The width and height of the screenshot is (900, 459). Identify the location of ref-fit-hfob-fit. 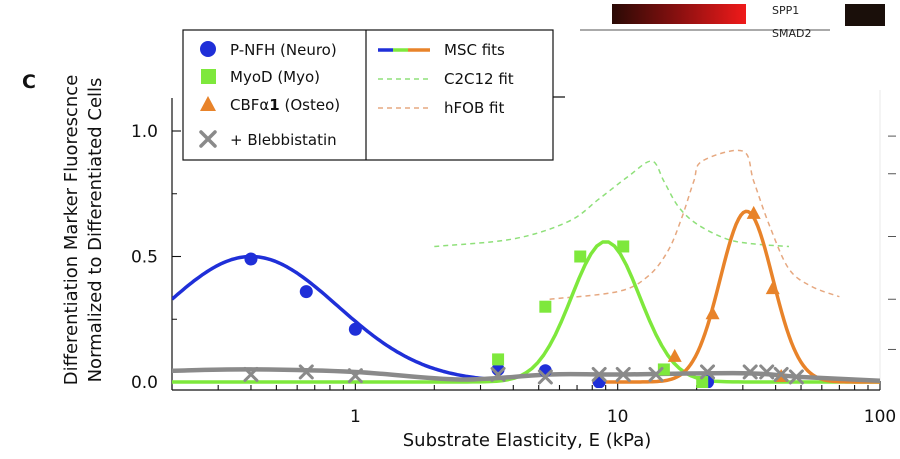
(694, 224).